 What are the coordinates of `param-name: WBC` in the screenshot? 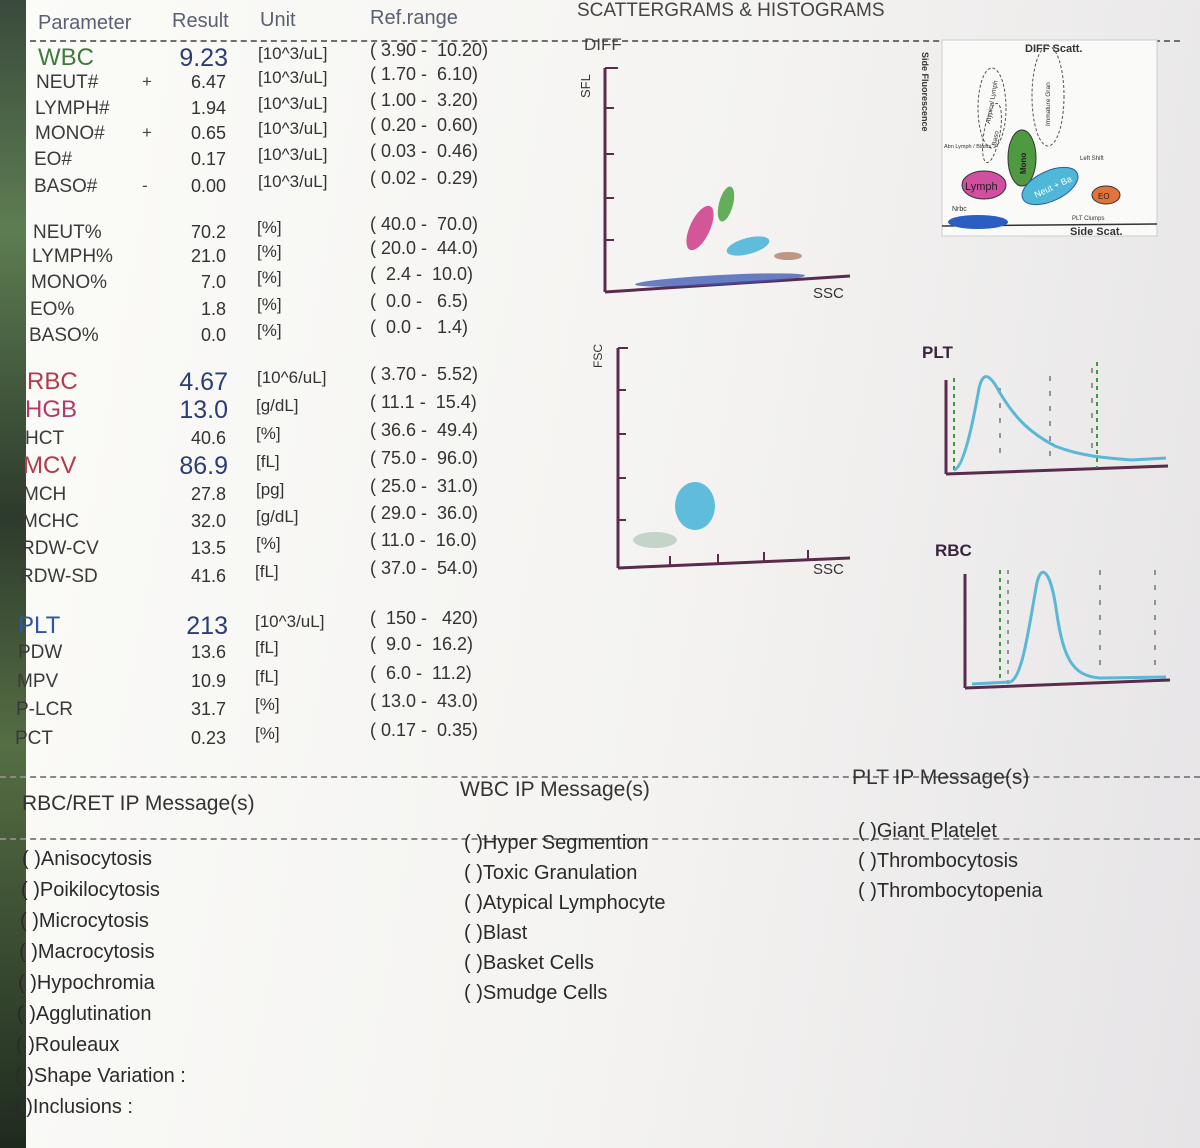 It's located at (66, 57).